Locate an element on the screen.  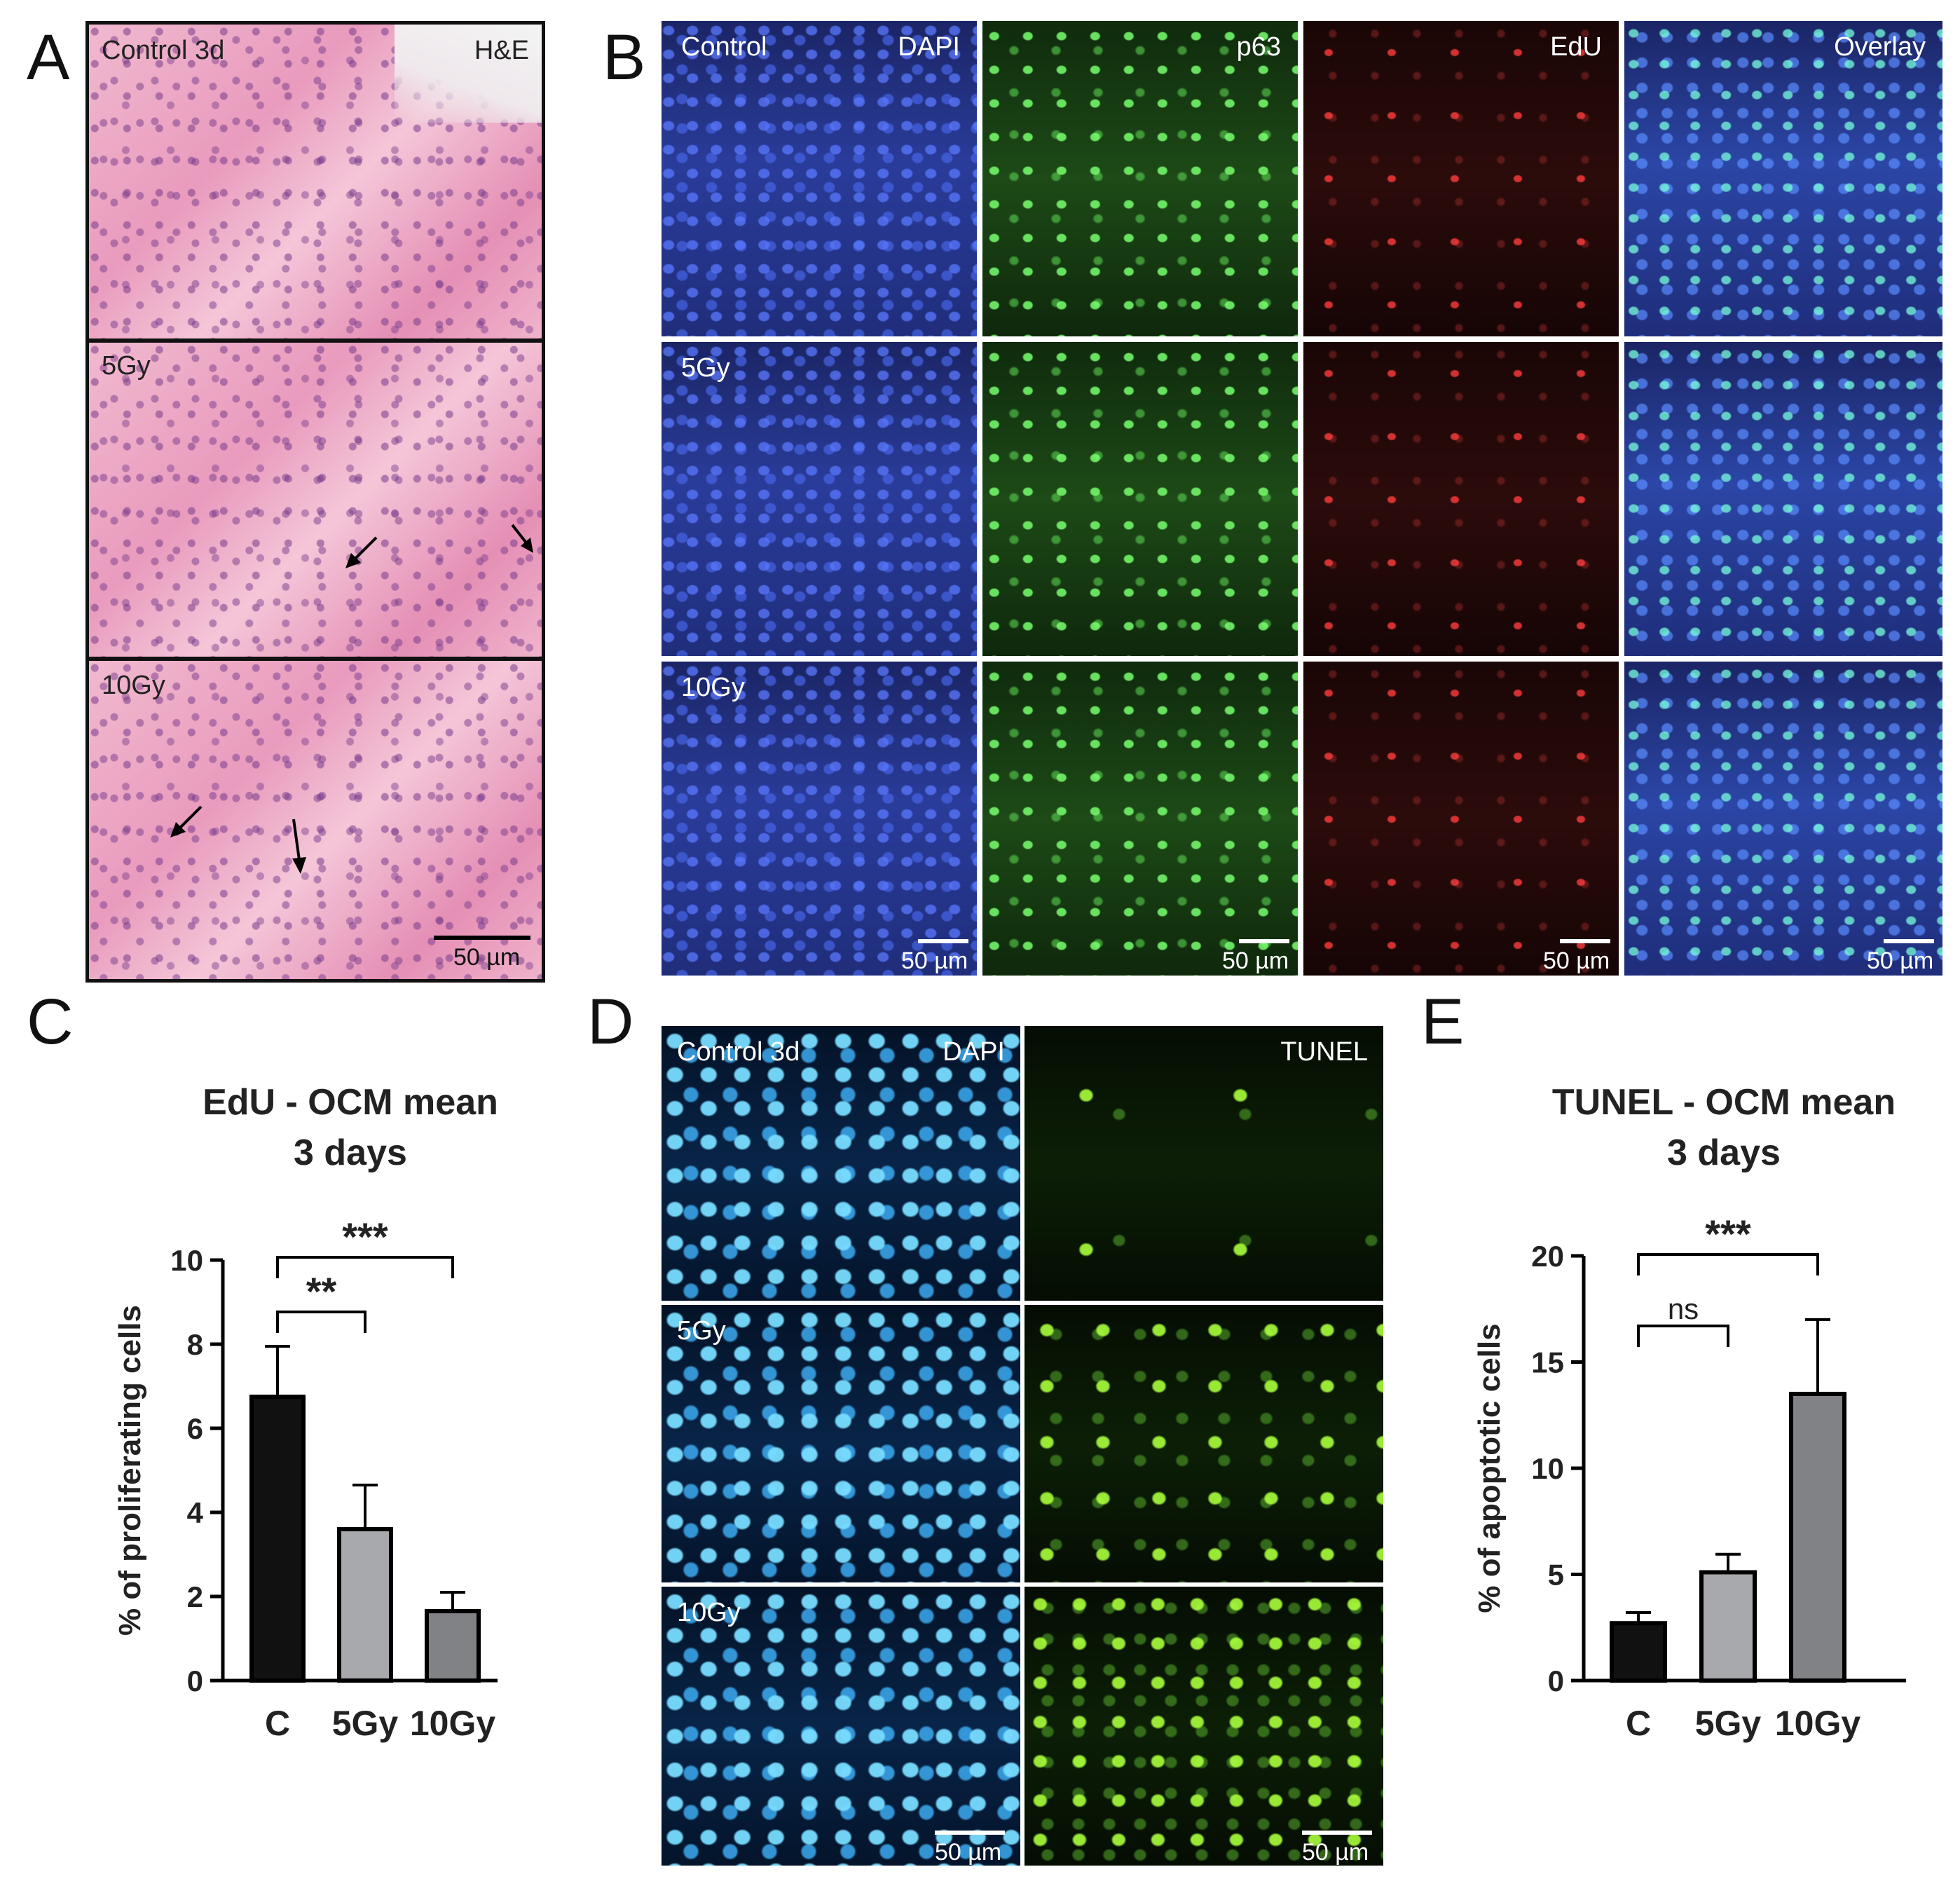
d-image-control-dapi: Control 3d DAPI is located at coordinates (841, 1163).